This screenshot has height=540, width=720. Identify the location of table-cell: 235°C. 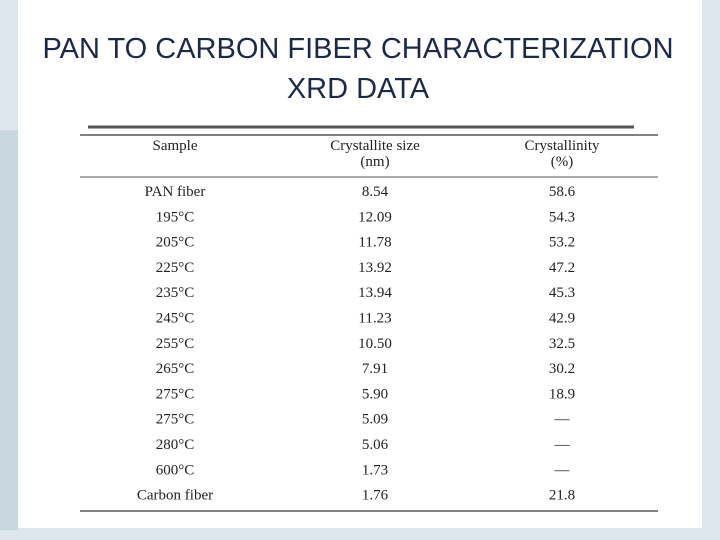
(175, 293).